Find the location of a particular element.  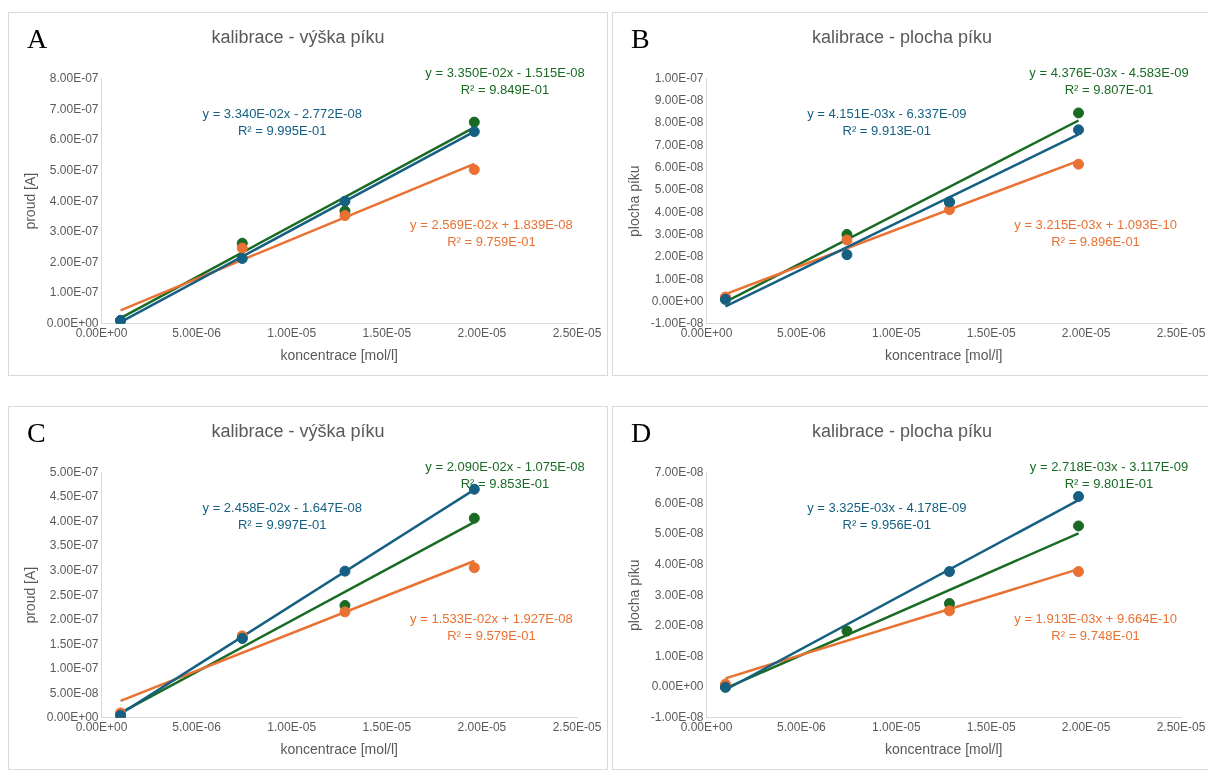

text: C is located at coordinates (36, 433).